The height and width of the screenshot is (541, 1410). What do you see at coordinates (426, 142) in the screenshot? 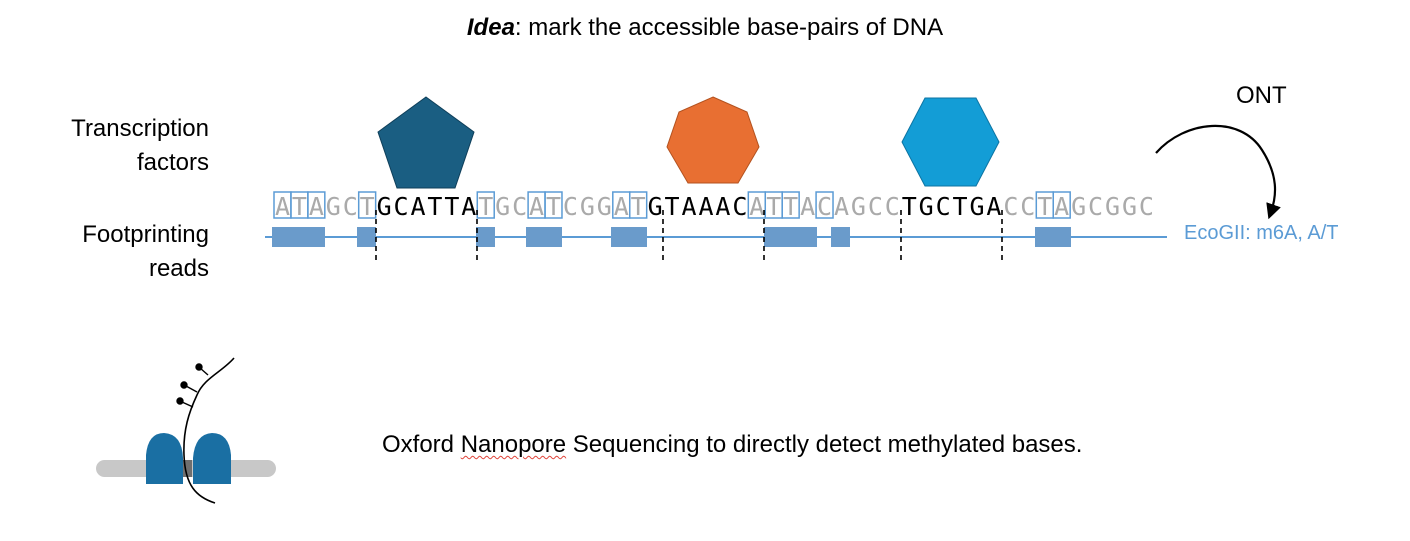
I see `pentagon-transcription-factor` at bounding box center [426, 142].